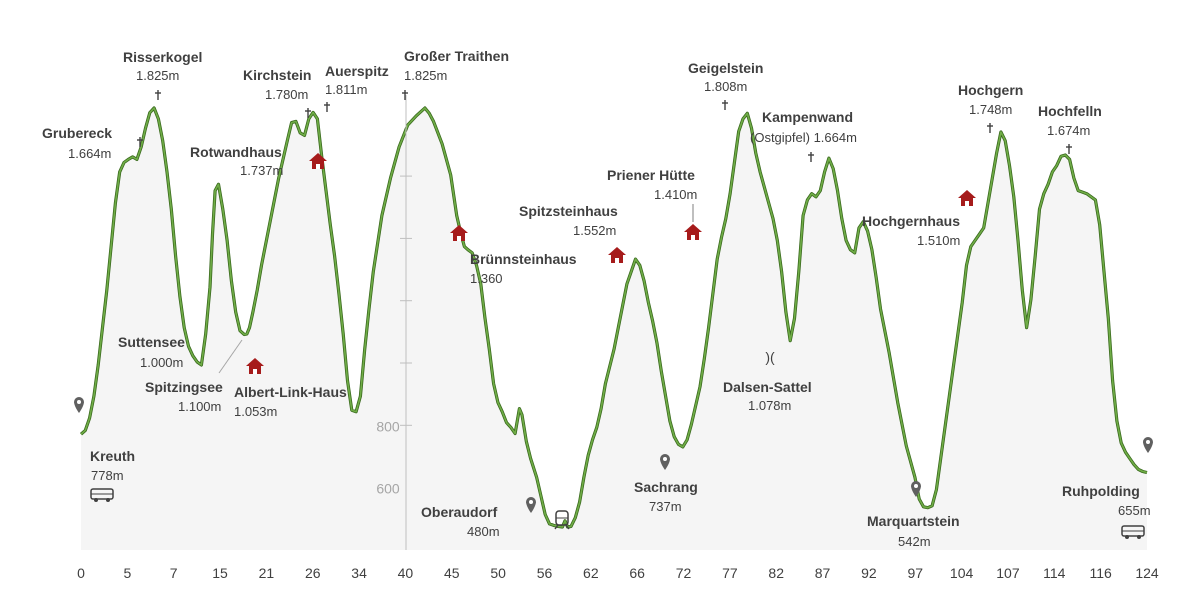 The height and width of the screenshot is (599, 1200). Describe the element at coordinates (425, 75) in the screenshot. I see `label-grosser-traithen-elev: 1.825m` at that location.